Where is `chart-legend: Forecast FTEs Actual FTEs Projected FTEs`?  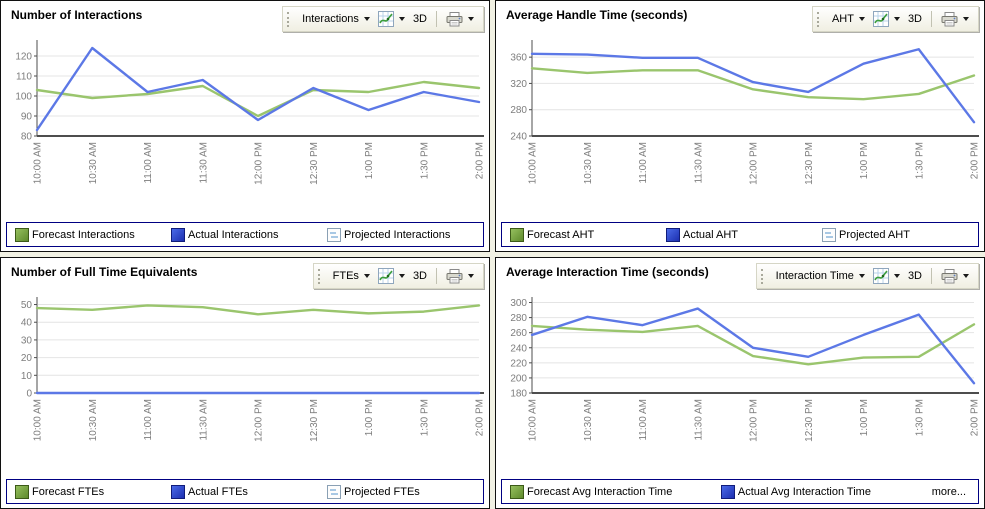 chart-legend: Forecast FTEs Actual FTEs Projected FTEs is located at coordinates (245, 491).